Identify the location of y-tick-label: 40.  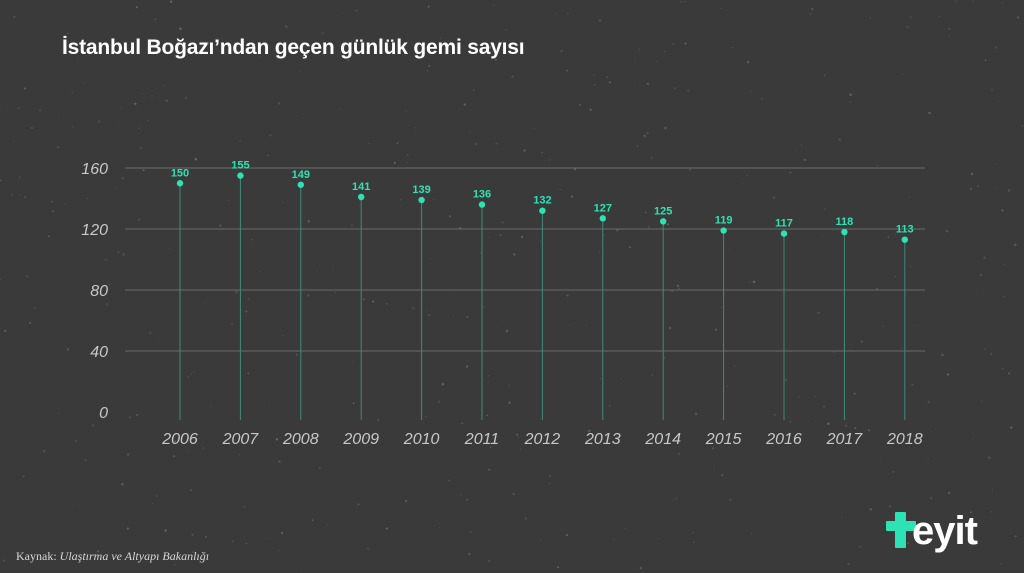
(99, 352).